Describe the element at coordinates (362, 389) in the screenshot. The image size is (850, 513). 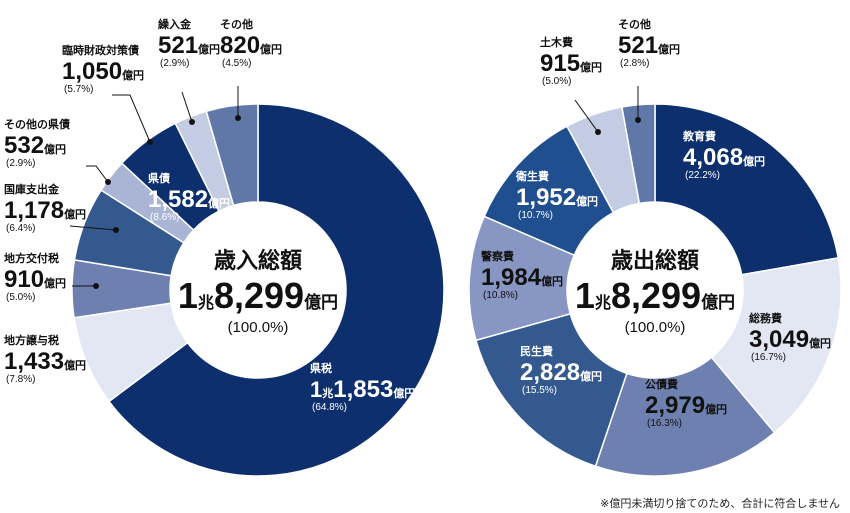
I see `kenzei-value: 1兆1,853億円` at that location.